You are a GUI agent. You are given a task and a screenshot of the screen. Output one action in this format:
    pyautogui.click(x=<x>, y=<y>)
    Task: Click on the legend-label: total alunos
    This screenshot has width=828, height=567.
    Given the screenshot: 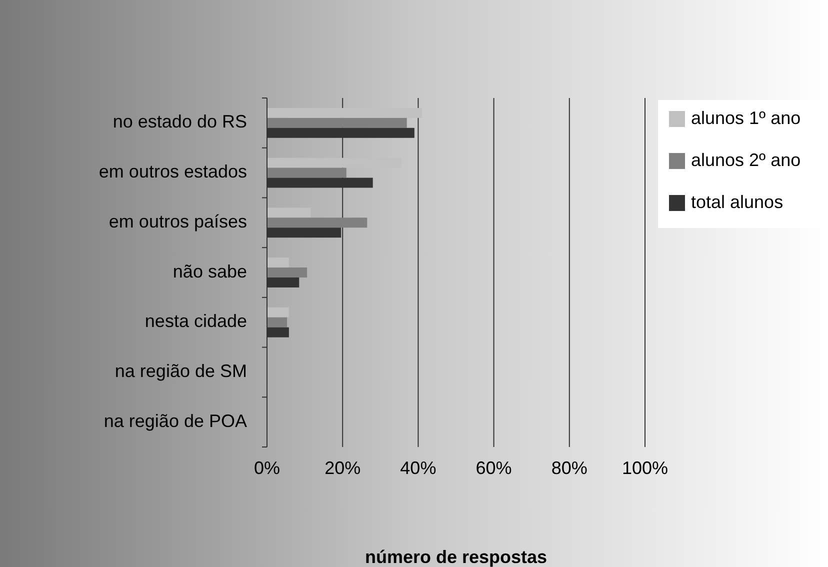 What is the action you would take?
    pyautogui.click(x=737, y=202)
    